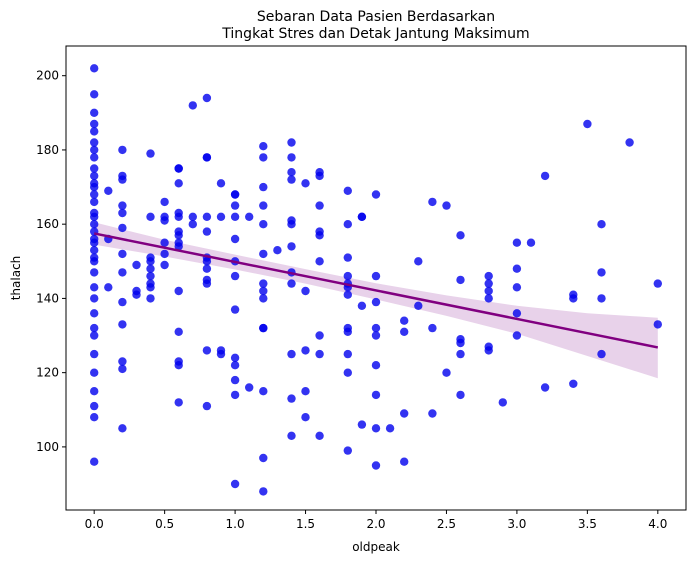  What do you see at coordinates (305, 524) in the screenshot?
I see `x-tick-label: 1.5` at bounding box center [305, 524].